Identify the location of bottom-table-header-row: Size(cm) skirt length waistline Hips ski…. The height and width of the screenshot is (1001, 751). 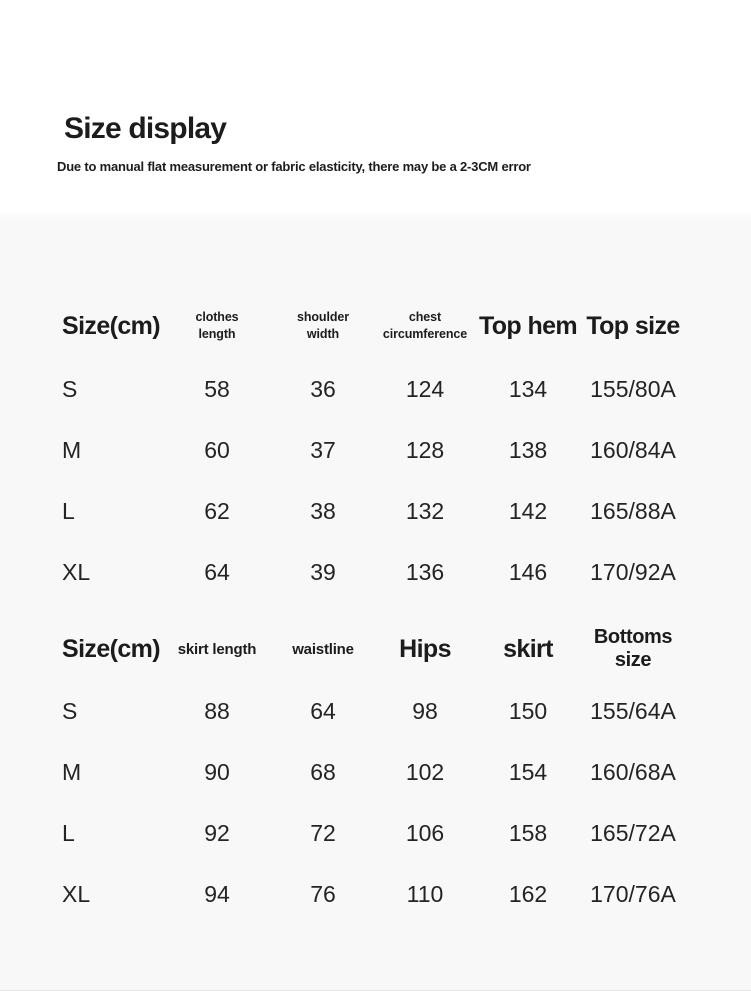
(375, 649).